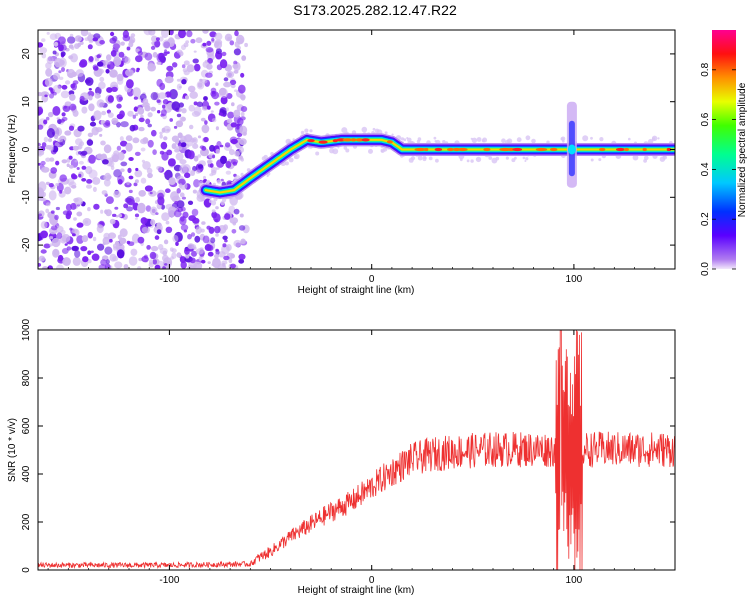 The height and width of the screenshot is (600, 750). I want to click on spectrogram-xlabel: Height of straight line (km), so click(356, 290).